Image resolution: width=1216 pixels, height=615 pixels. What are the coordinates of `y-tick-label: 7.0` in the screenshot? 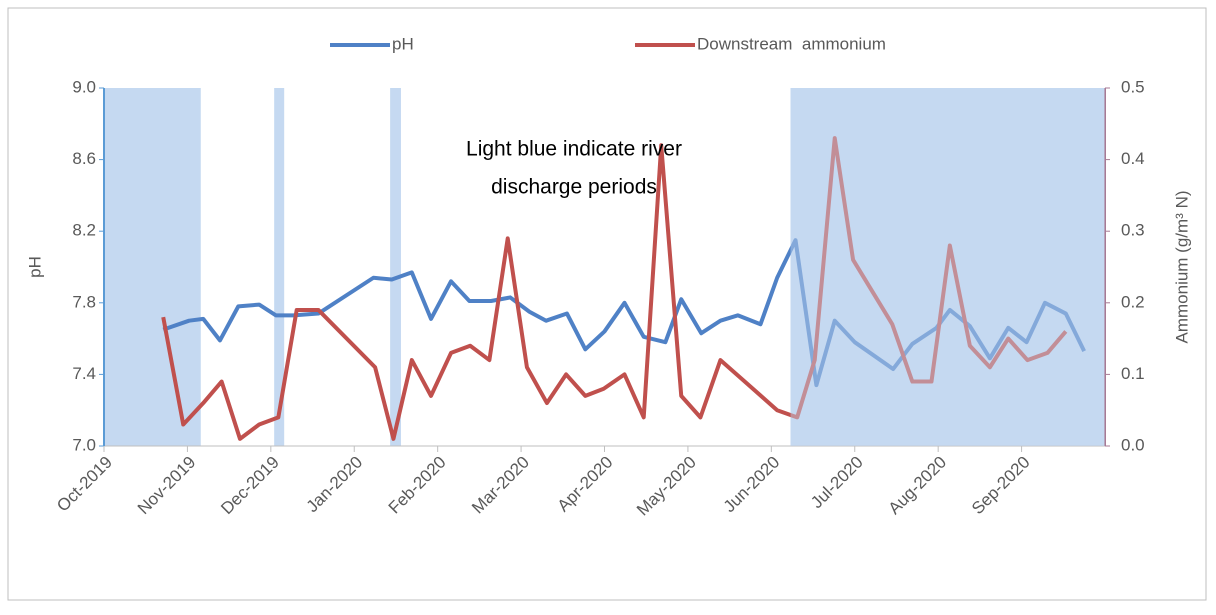 It's located at (84, 444).